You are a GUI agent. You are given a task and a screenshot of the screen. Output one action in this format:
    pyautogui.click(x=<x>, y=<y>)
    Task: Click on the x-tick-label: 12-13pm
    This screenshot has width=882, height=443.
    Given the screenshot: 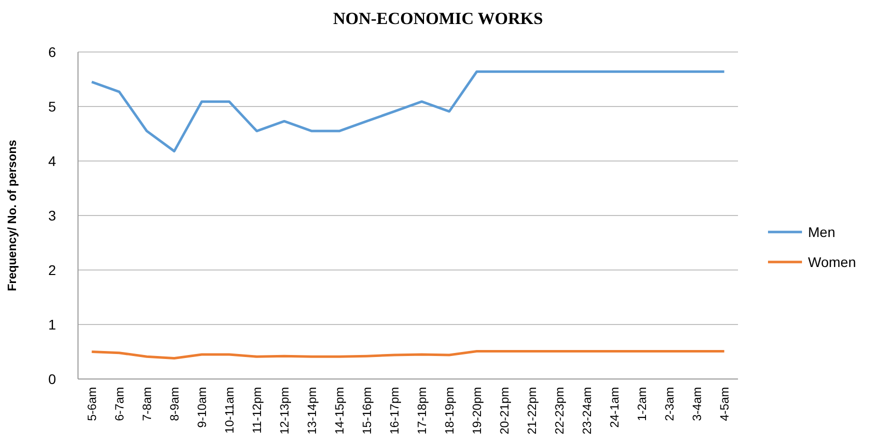 What is the action you would take?
    pyautogui.click(x=284, y=410)
    